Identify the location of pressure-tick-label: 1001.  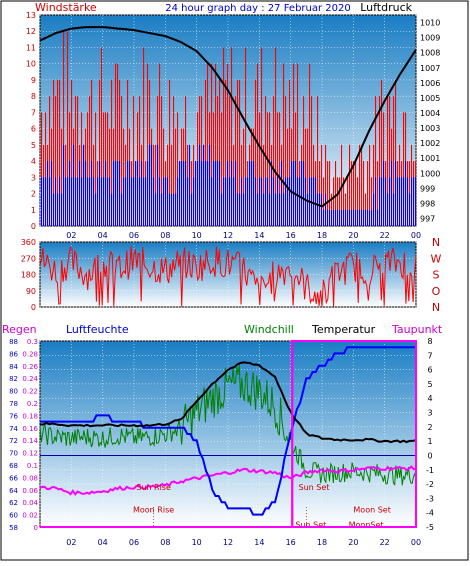
(430, 158).